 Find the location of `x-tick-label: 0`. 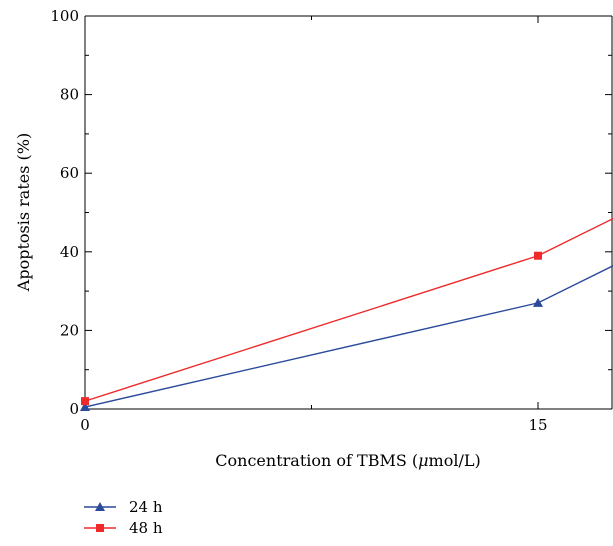

x-tick-label: 0 is located at coordinates (85, 425).